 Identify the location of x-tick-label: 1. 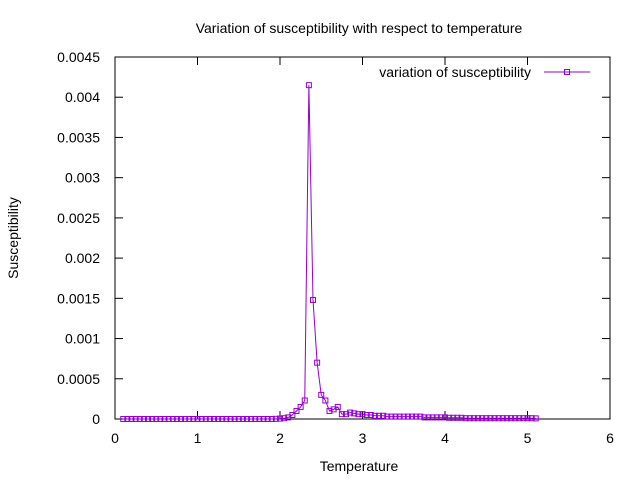
(198, 438).